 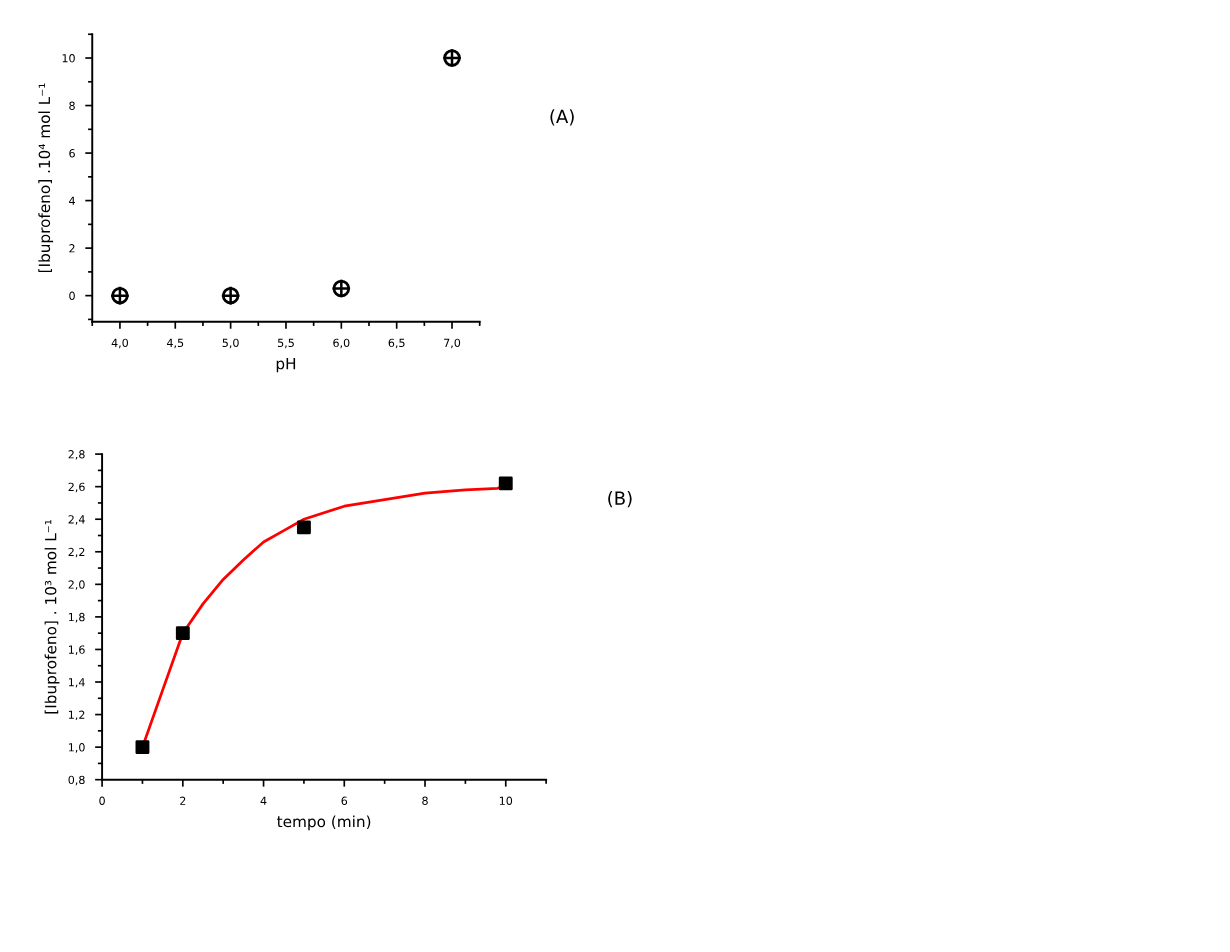 What do you see at coordinates (620, 499) in the screenshot?
I see `text: (B)` at bounding box center [620, 499].